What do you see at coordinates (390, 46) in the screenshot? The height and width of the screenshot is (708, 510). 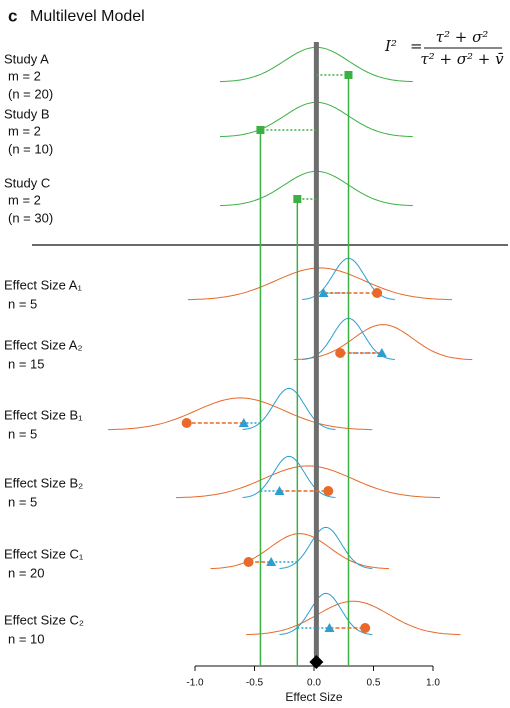 I see `formula-lhs: I²` at bounding box center [390, 46].